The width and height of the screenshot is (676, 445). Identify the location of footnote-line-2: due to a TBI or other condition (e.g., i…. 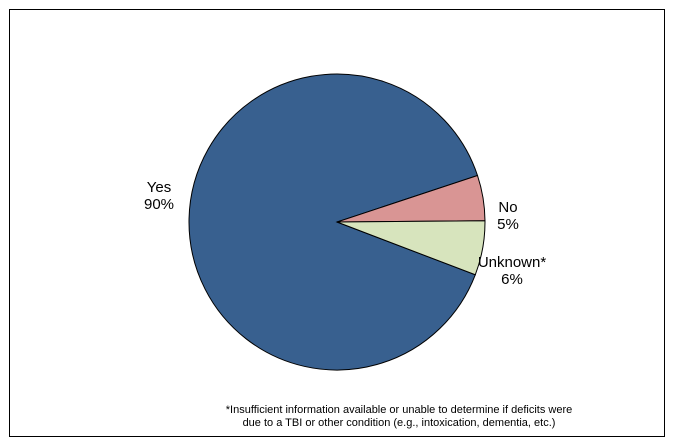
(399, 423).